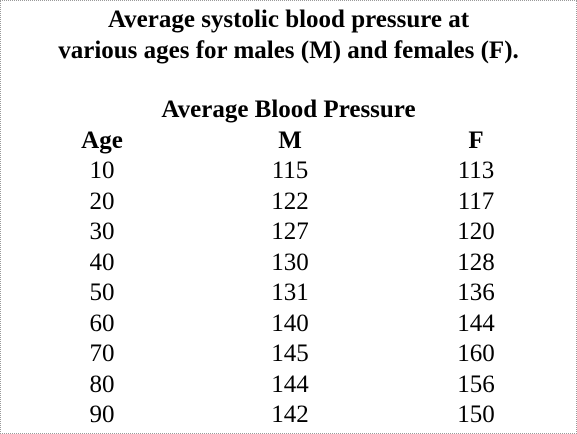 This screenshot has width=577, height=434. I want to click on male-bp-cell: 127, so click(290, 231).